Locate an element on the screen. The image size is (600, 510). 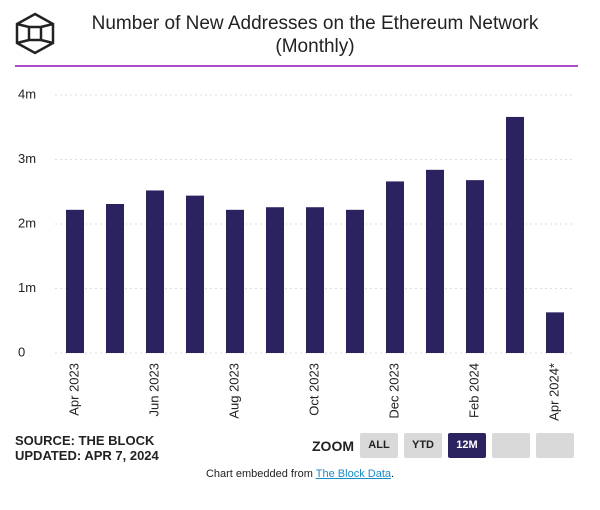
y-tick-label: 0 is located at coordinates (21, 351).